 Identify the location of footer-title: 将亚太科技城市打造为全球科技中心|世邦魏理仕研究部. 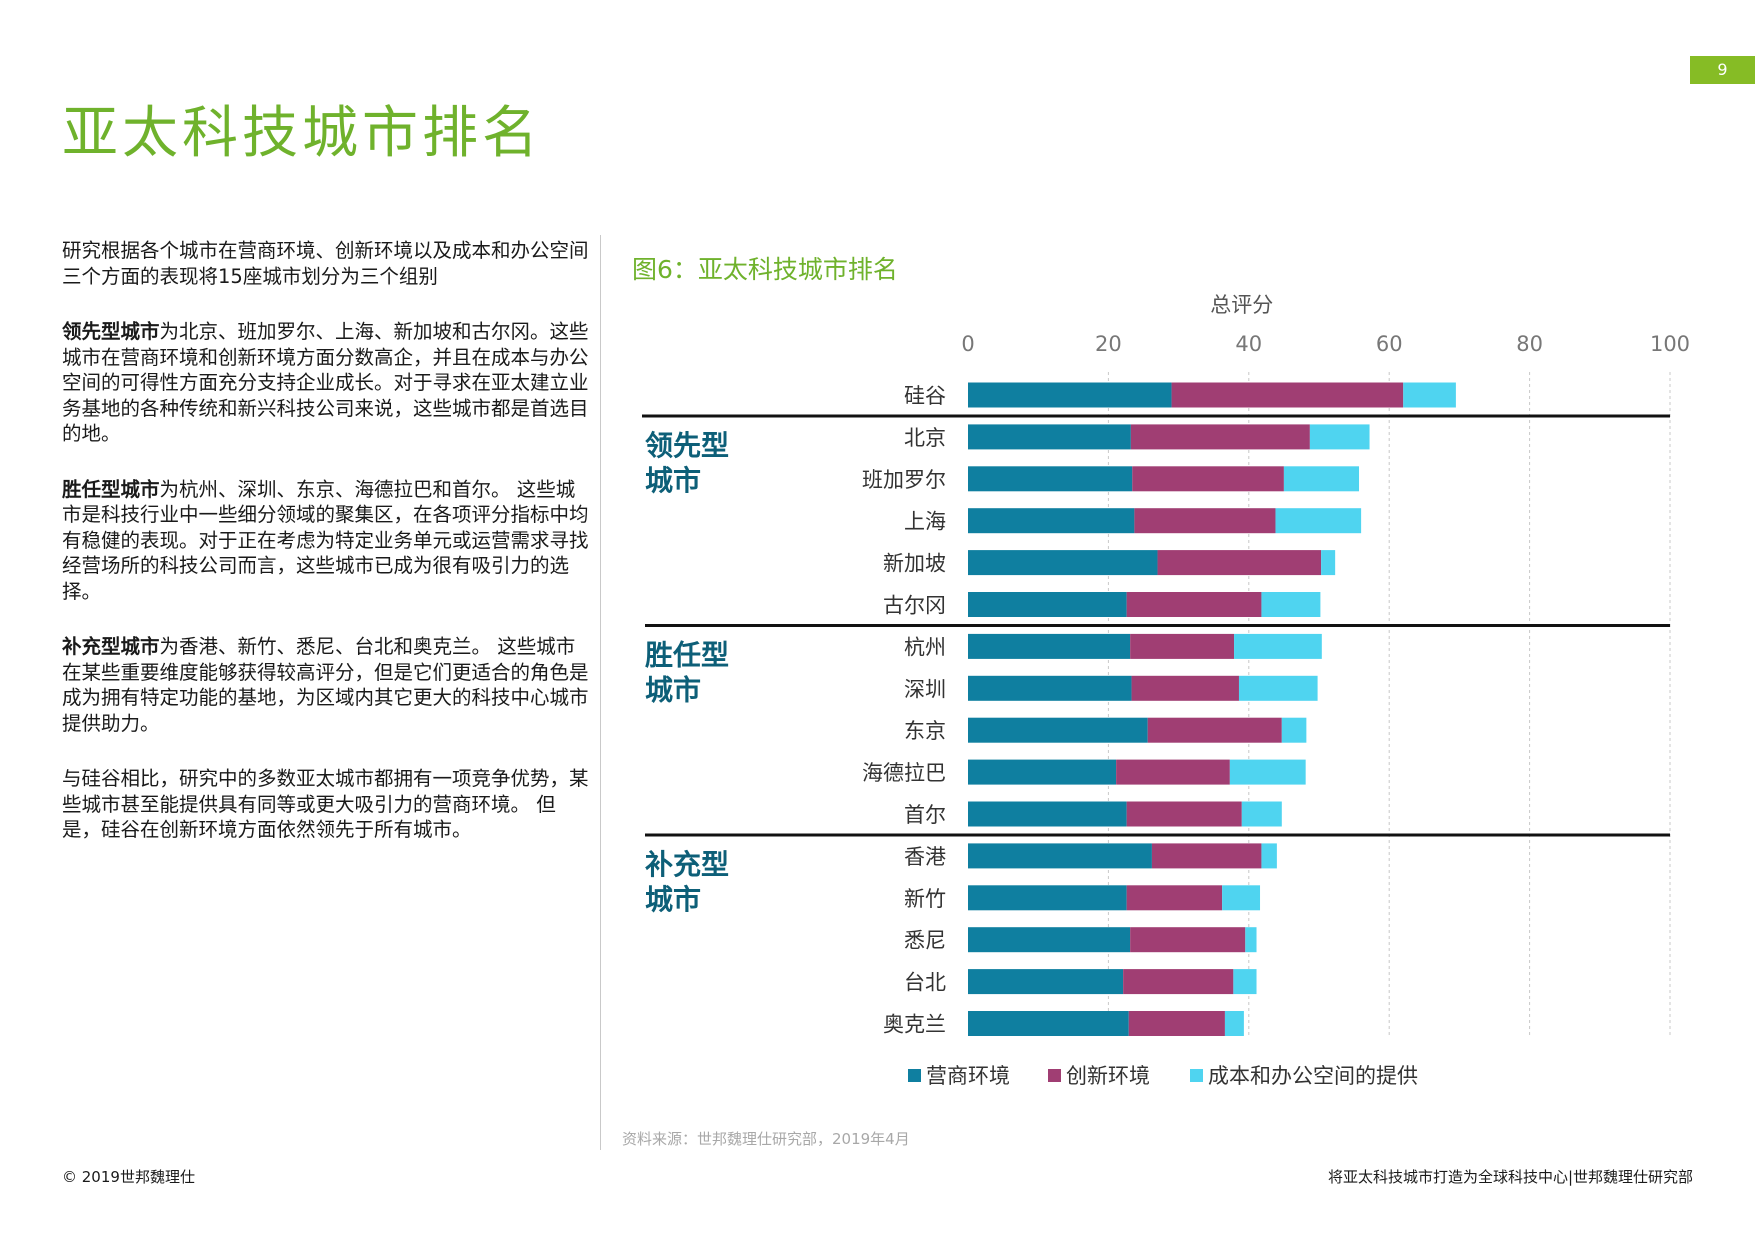
(1510, 1177).